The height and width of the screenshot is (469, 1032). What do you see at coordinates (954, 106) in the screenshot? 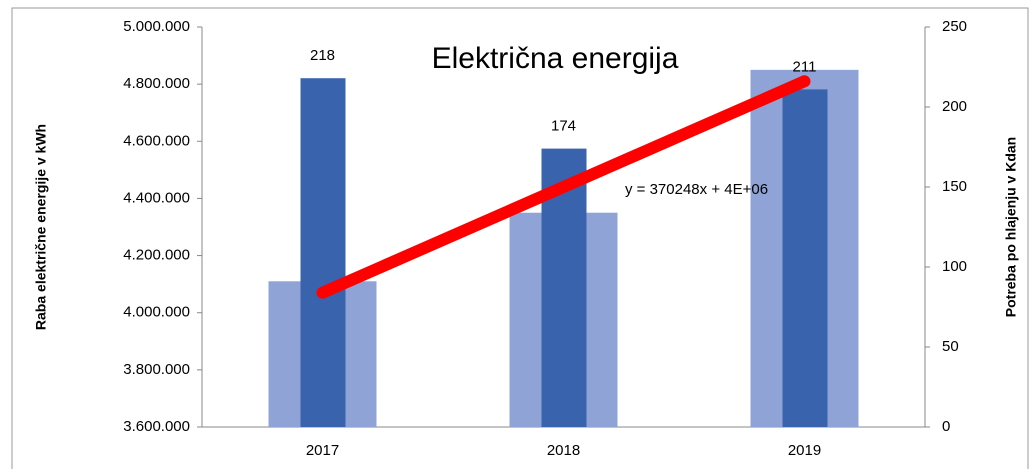
I see `y2-tick-label: 200` at bounding box center [954, 106].